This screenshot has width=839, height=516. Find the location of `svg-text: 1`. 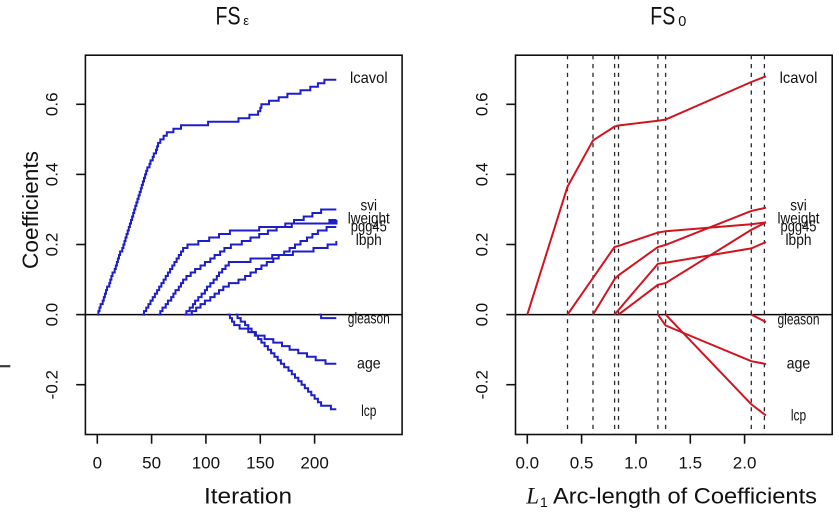

svg-text: 1 is located at coordinates (544, 502).